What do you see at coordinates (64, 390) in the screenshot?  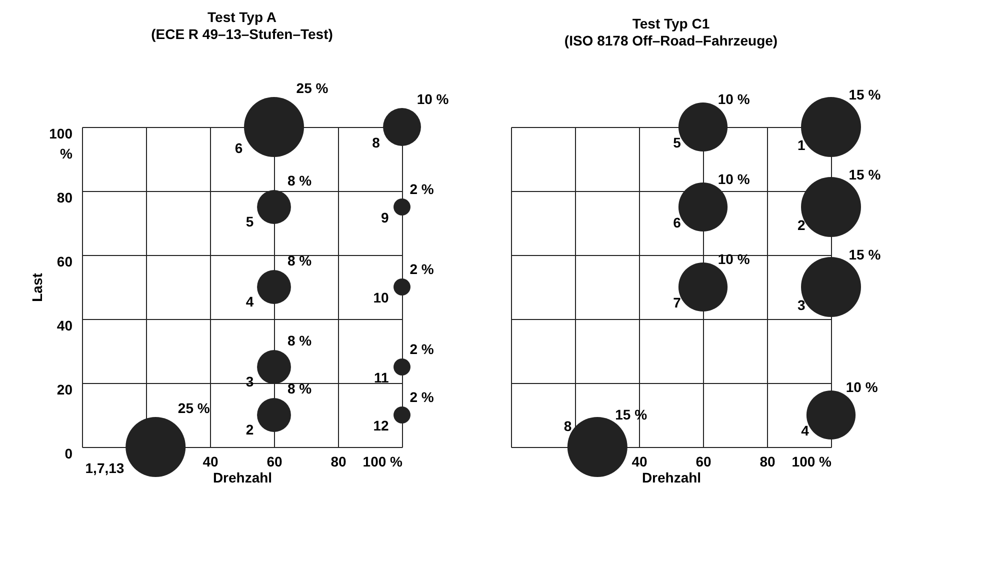 I see `y-tick-label: 20` at bounding box center [64, 390].